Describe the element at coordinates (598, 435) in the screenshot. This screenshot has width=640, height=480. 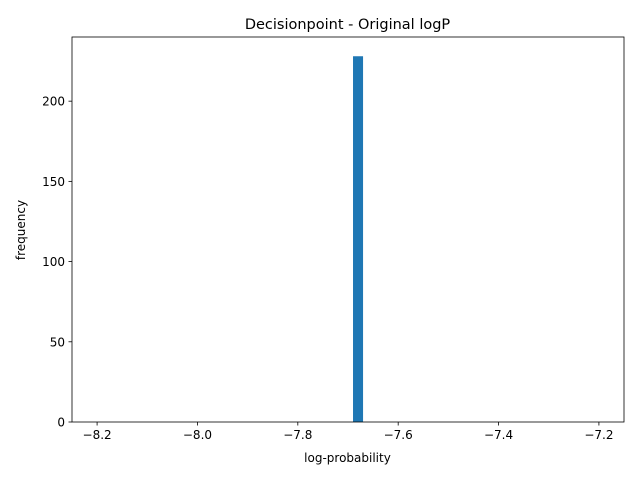
I see `x-tick-label: −7.2` at that location.